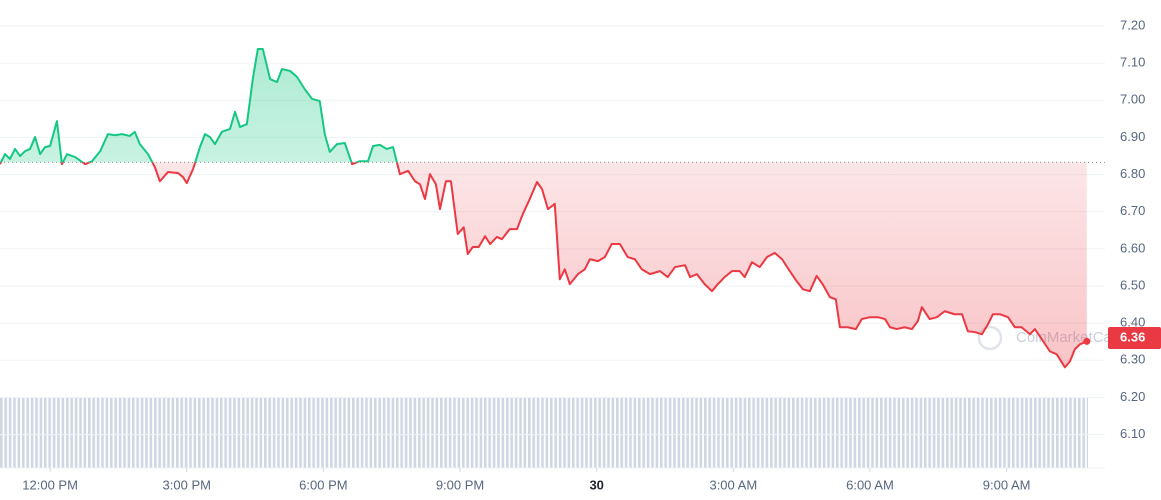  I want to click on y-tick-label: 6.70, so click(1132, 210).